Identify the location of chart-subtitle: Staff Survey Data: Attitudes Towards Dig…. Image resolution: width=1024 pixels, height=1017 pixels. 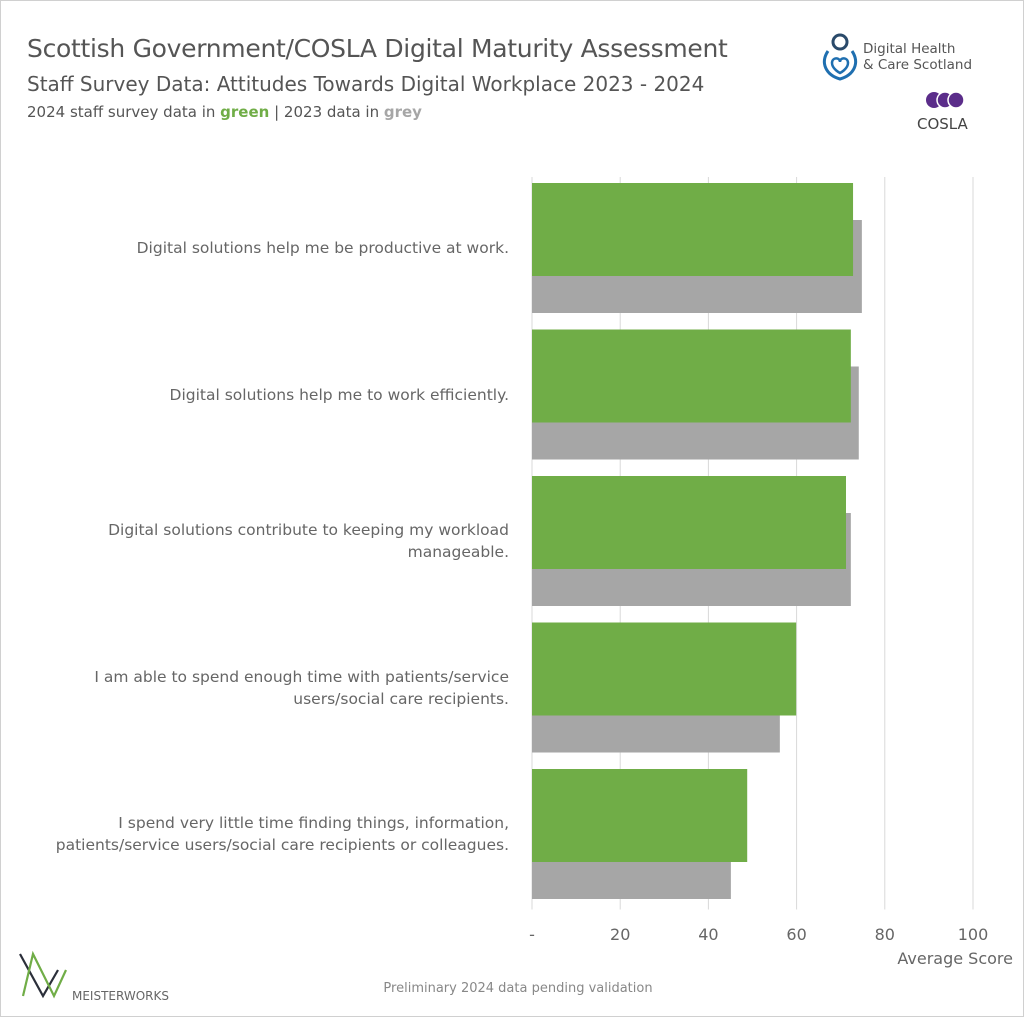
(366, 84).